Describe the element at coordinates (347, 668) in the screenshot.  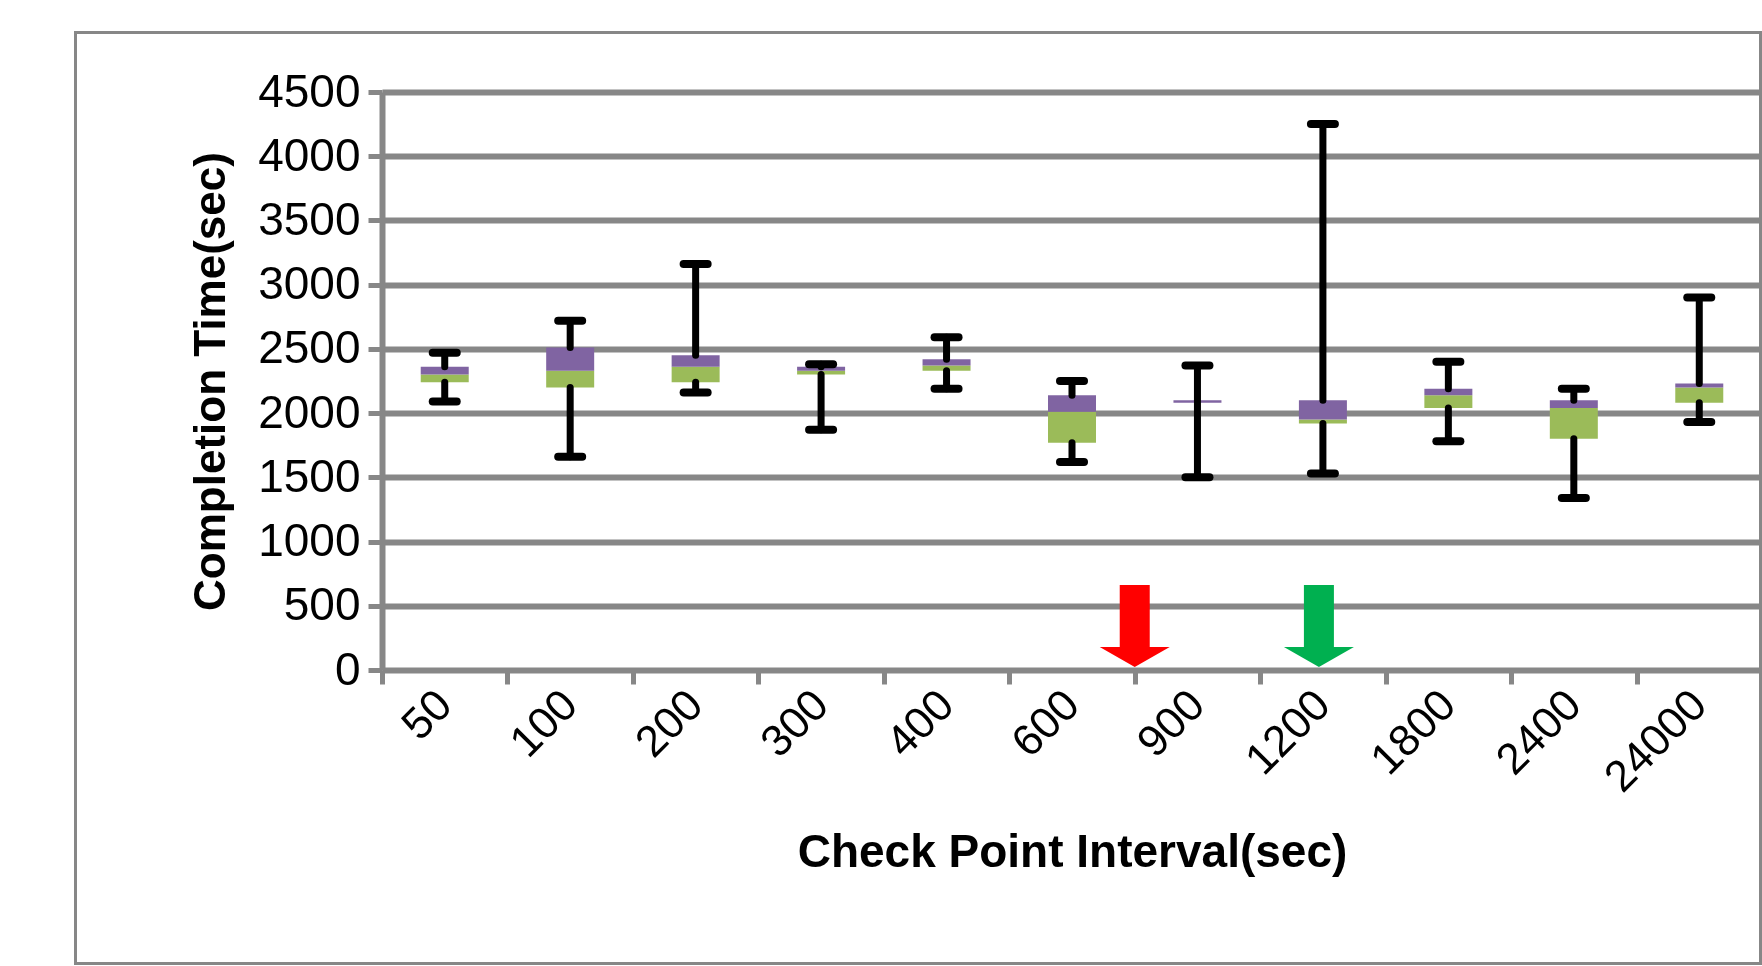
I see `y-tick-label: 0` at that location.